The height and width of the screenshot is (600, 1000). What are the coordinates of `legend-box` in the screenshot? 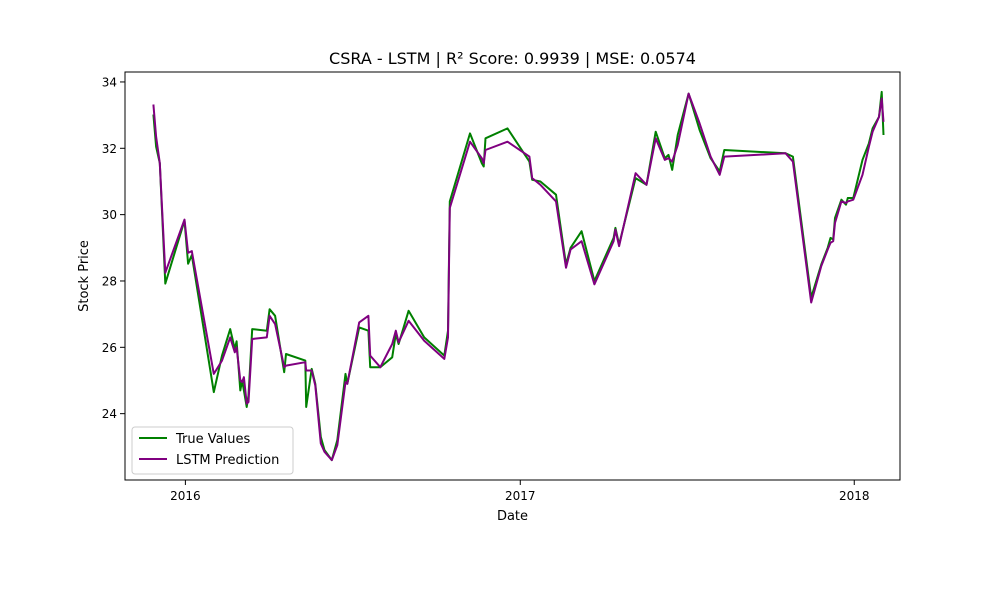 It's located at (212, 450).